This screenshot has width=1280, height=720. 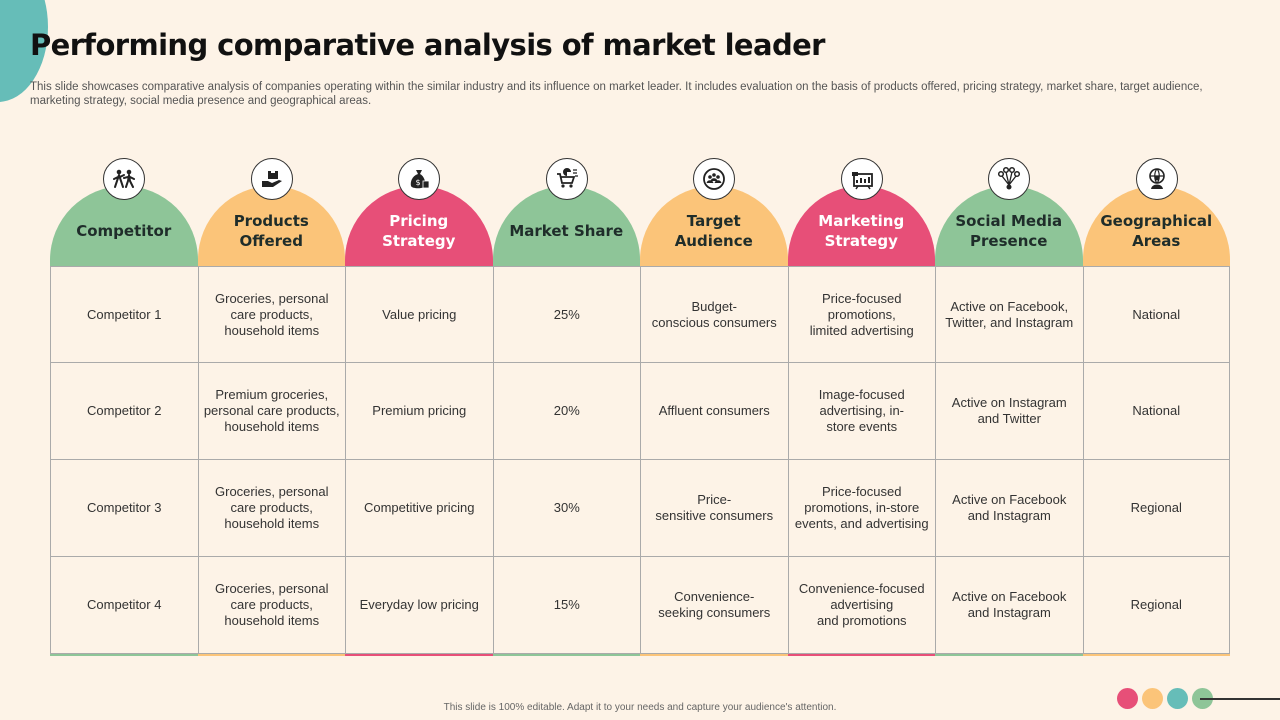 I want to click on table-cell: Competitive pricing, so click(x=419, y=508).